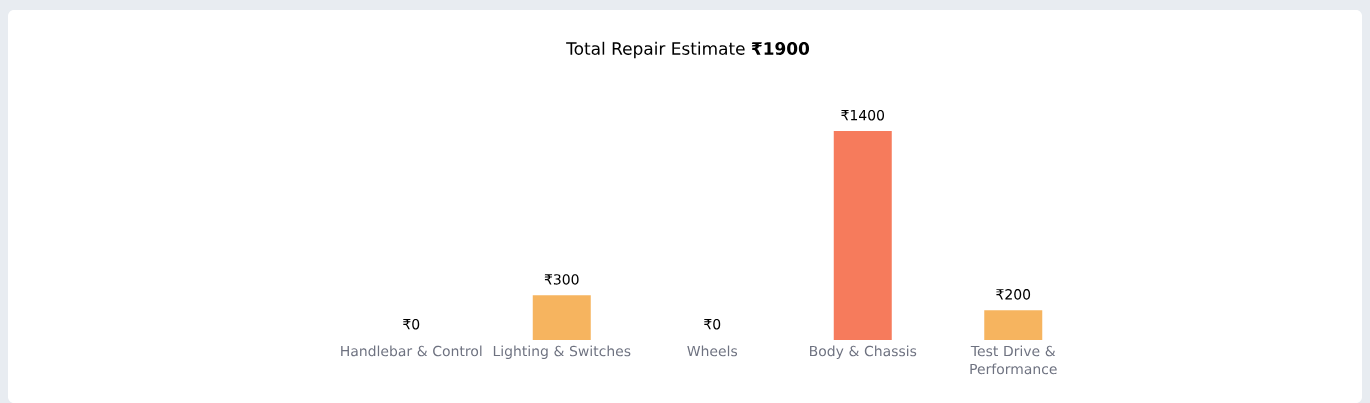  Describe the element at coordinates (712, 351) in the screenshot. I see `x-tick-label: Wheels` at that location.